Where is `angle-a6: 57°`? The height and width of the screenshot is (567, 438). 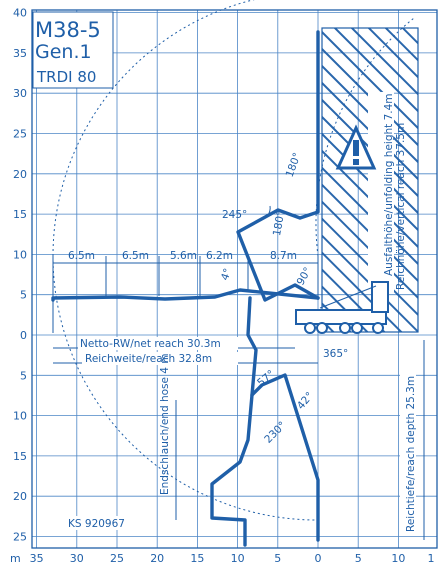
angle-a6: 57° is located at coordinates (266, 378).